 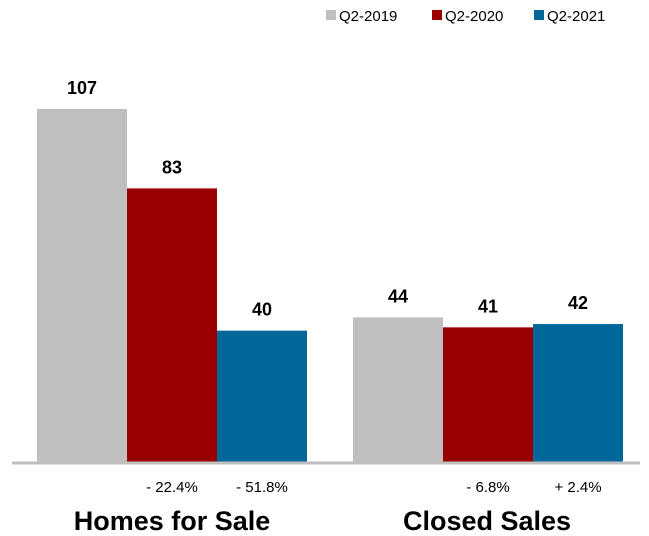 What do you see at coordinates (576, 16) in the screenshot?
I see `legend-label-q2-2021: Q2-2021` at bounding box center [576, 16].